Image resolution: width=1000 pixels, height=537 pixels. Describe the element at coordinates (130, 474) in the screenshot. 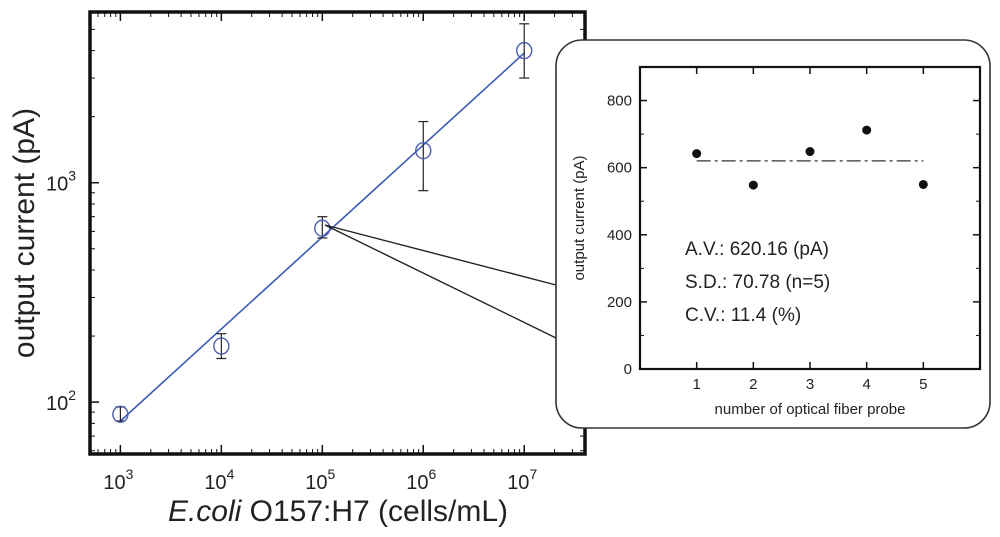

I see `main-x-tick-exp: 3` at that location.